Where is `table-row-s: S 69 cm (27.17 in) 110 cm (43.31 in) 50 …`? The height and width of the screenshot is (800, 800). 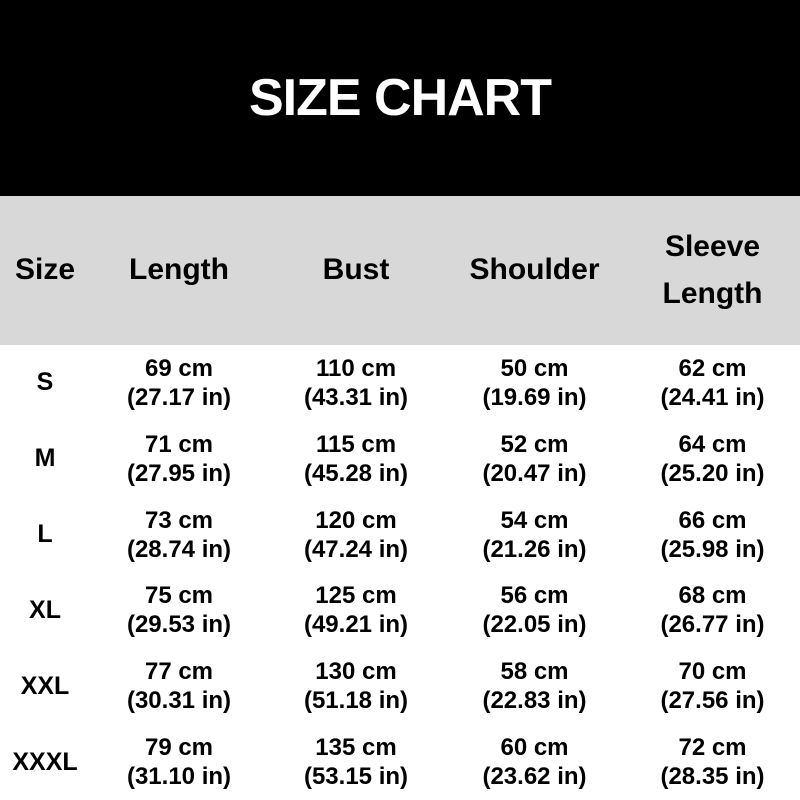
table-row-s: S 69 cm (27.17 in) 110 cm (43.31 in) 50 … is located at coordinates (400, 383).